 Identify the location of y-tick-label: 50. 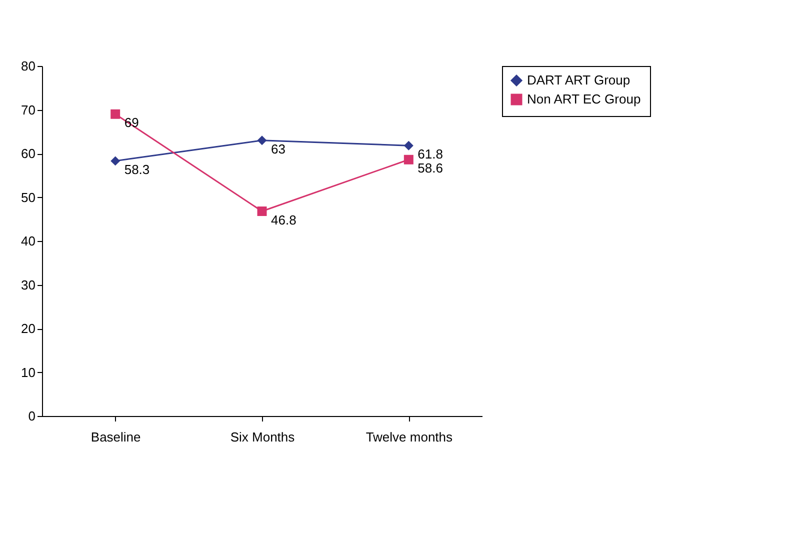
(28, 197).